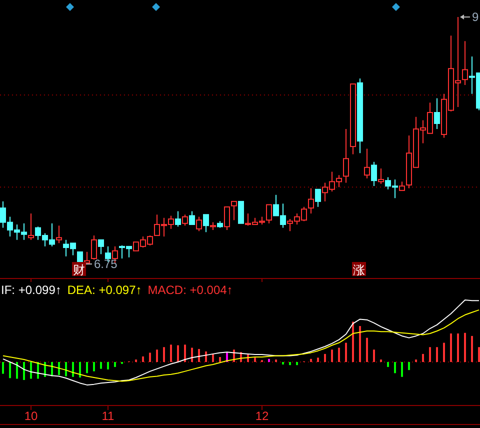  What do you see at coordinates (104, 290) in the screenshot?
I see `text: DEA: +0.097↑` at bounding box center [104, 290].